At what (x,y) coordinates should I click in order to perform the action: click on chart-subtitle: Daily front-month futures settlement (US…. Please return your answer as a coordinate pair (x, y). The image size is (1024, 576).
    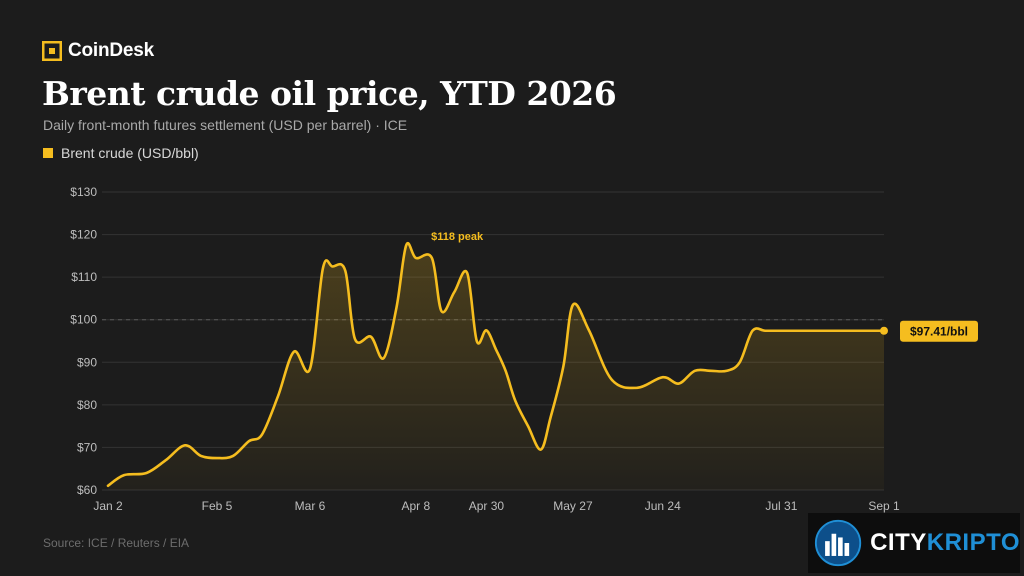
    Looking at the image, I should click on (225, 125).